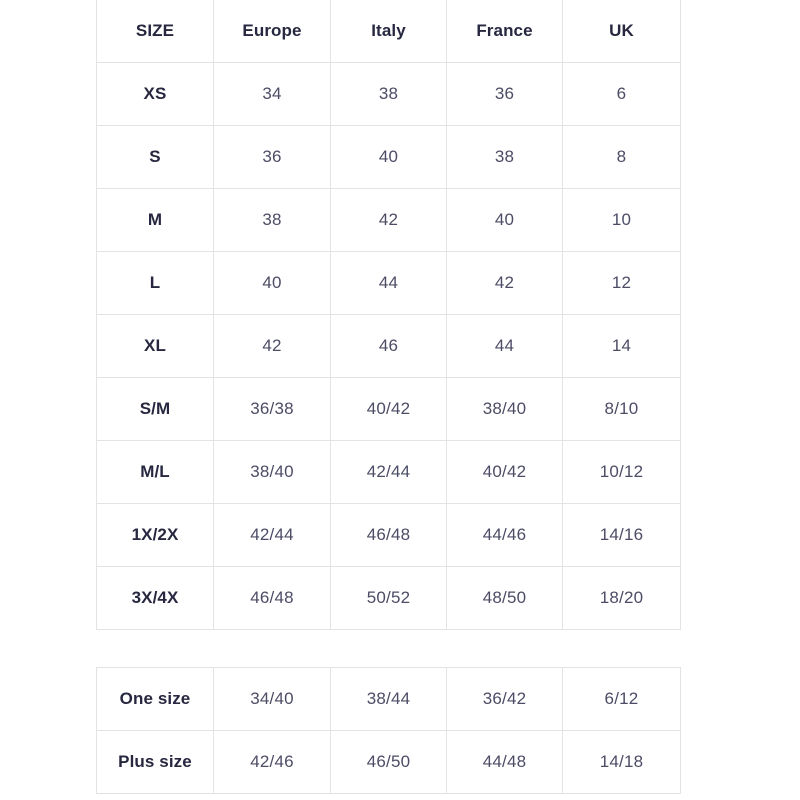  I want to click on table-row: M 38 42 40 10, so click(388, 220).